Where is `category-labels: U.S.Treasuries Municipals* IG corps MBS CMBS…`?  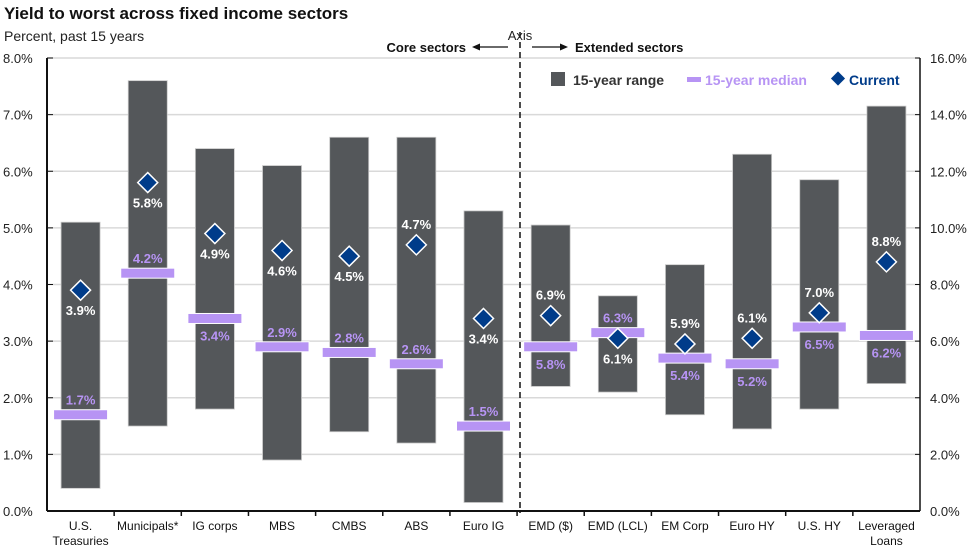 category-labels: U.S.Treasuries Municipals* IG corps MBS CMBS… is located at coordinates (483, 533).